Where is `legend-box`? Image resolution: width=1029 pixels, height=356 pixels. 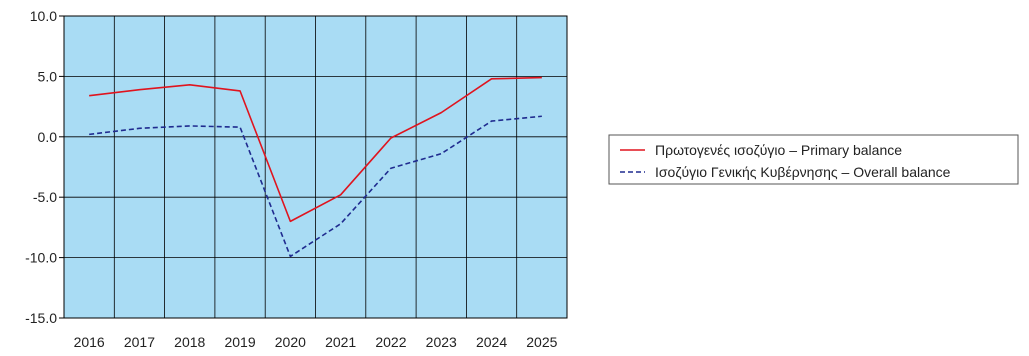
legend-box is located at coordinates (813, 159).